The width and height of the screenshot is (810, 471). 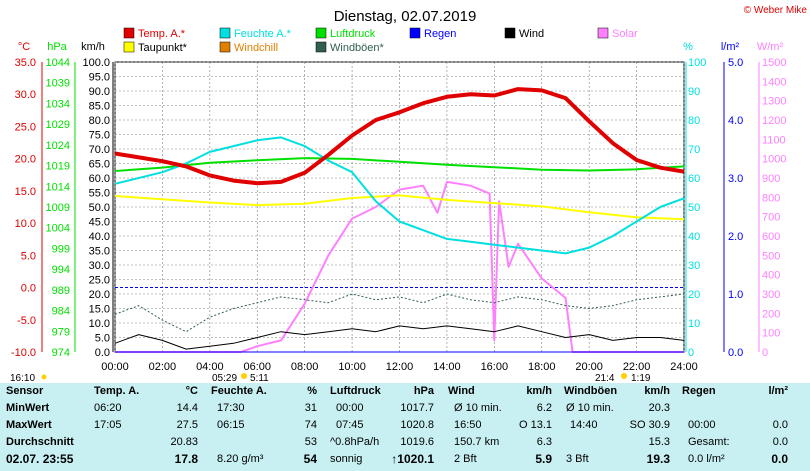 I want to click on wind-tick-8: 60.0, so click(x=99, y=179).